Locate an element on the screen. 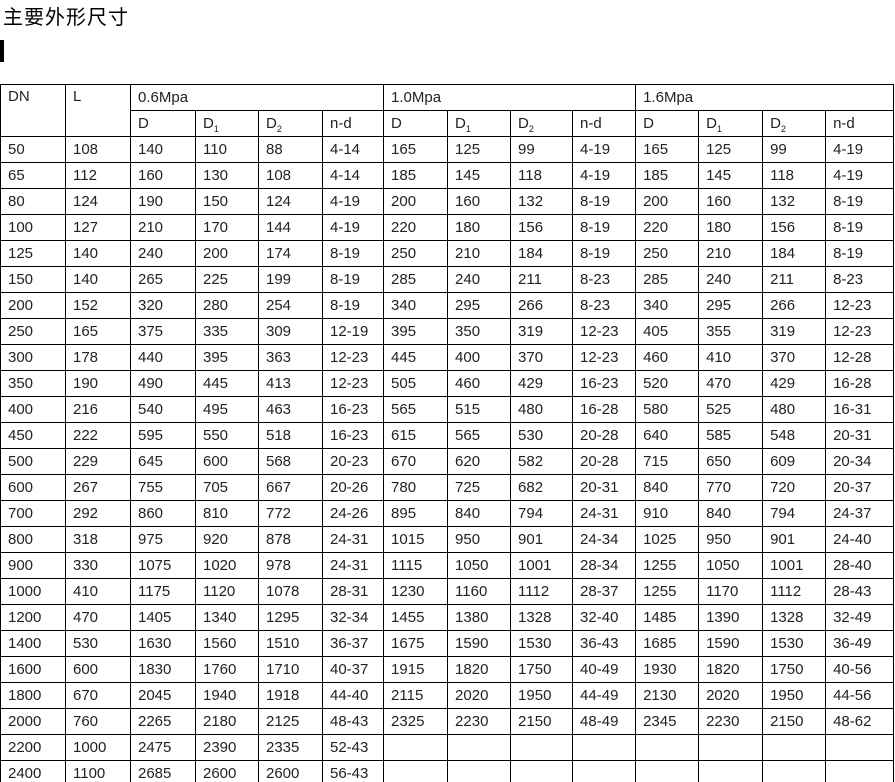  table-cell: 1340 is located at coordinates (227, 617).